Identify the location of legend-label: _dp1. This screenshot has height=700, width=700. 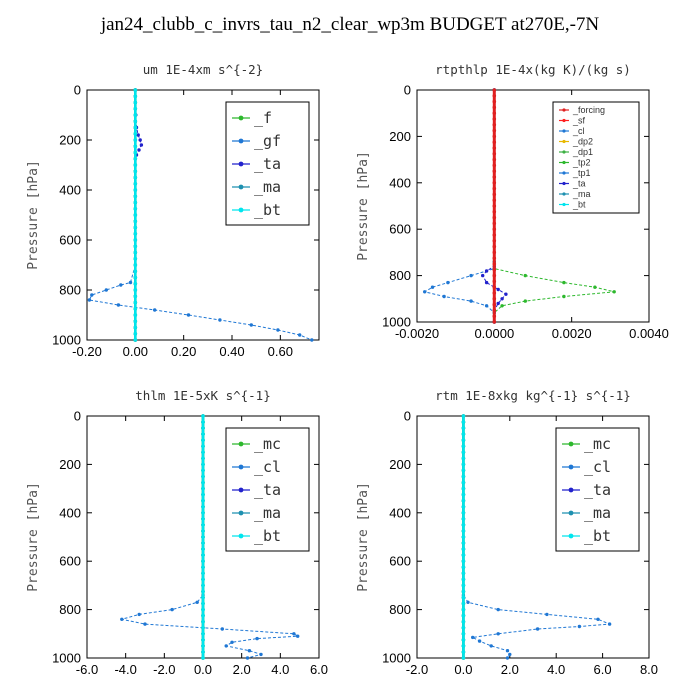
(582, 152).